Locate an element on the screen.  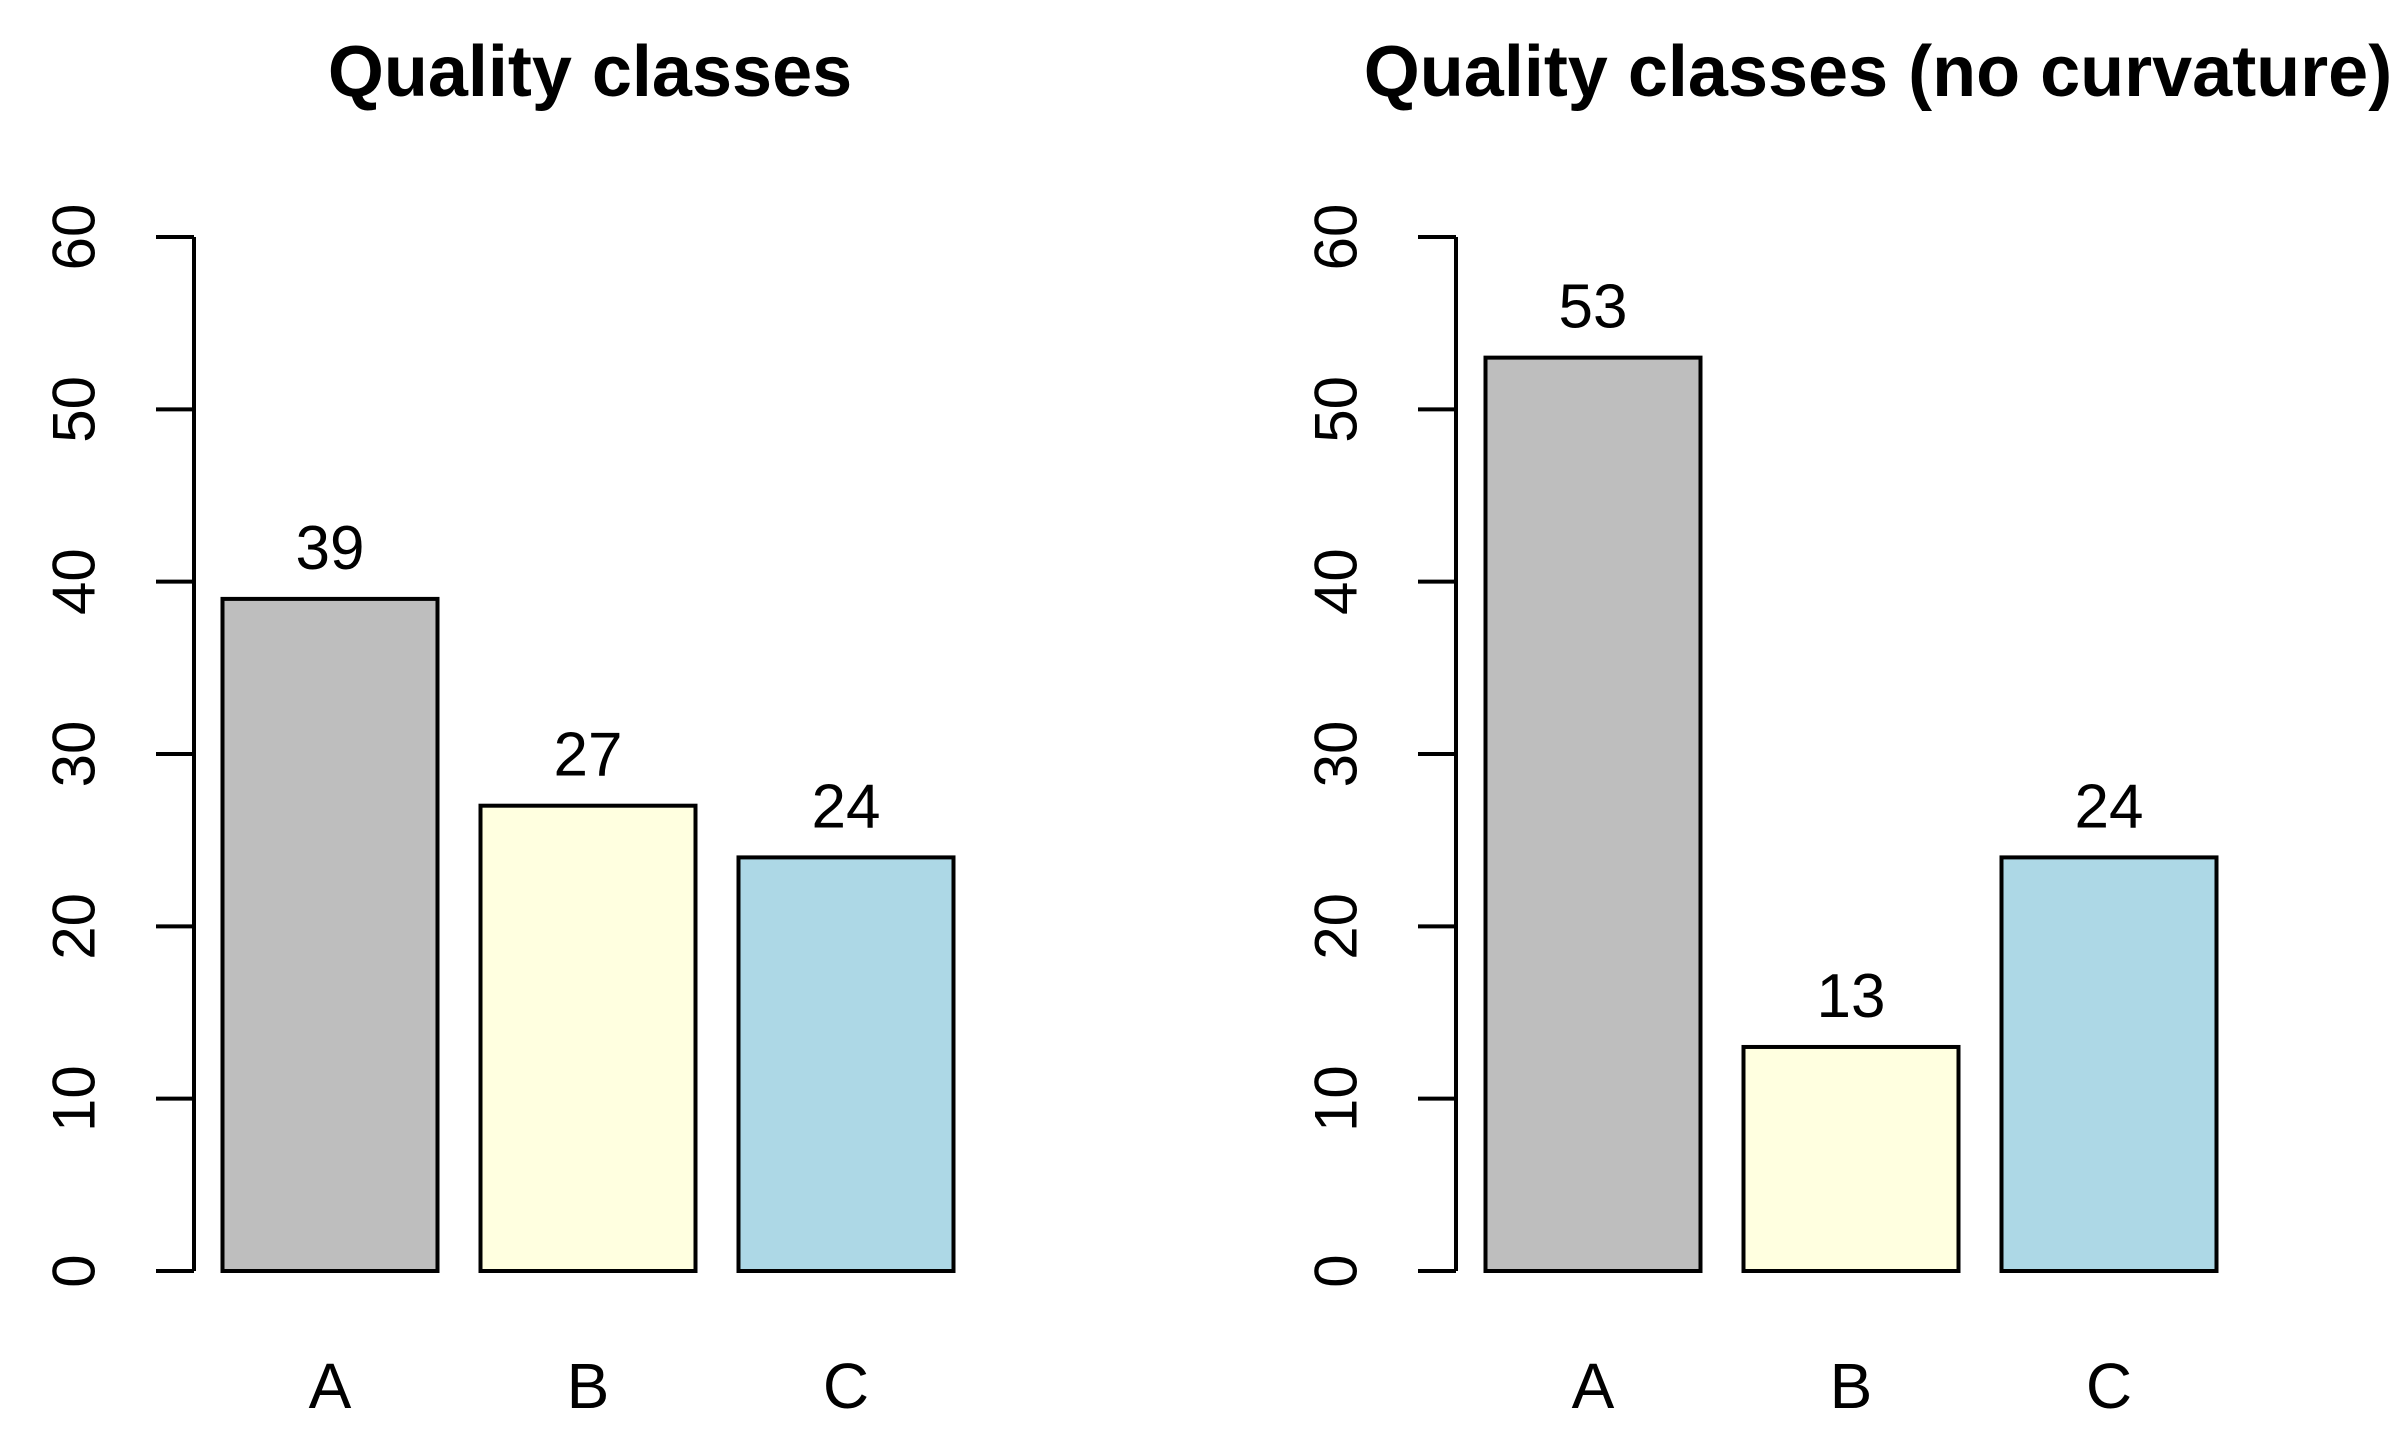
bar-value-label: 13 is located at coordinates (1851, 996).